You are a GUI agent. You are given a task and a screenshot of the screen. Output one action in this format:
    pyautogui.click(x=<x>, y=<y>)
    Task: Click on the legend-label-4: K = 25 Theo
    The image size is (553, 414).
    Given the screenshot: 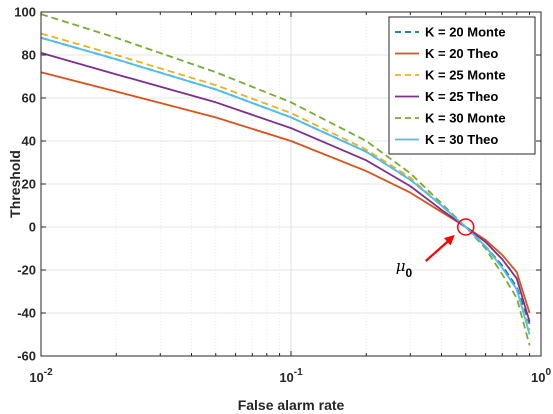 What is the action you would take?
    pyautogui.click(x=461, y=96)
    